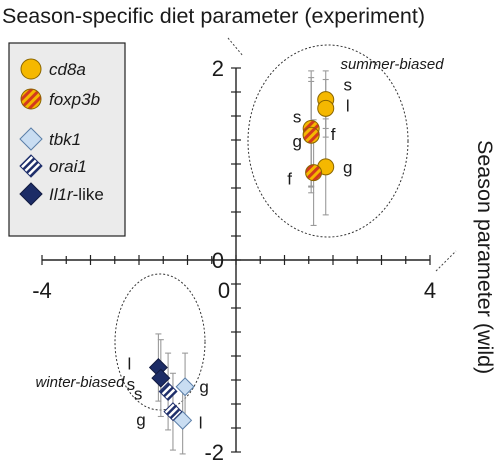 The image size is (503, 461). I want to click on legend-marker-foxp3b, so click(31, 99).